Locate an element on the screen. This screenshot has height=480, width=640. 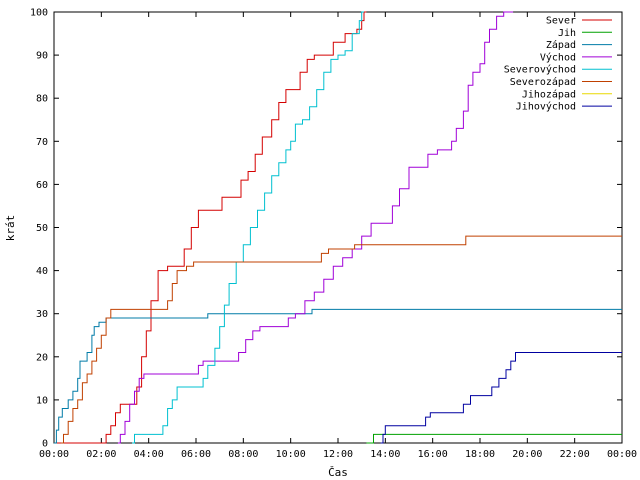
x-tick-label: 10:00 is located at coordinates (291, 454).